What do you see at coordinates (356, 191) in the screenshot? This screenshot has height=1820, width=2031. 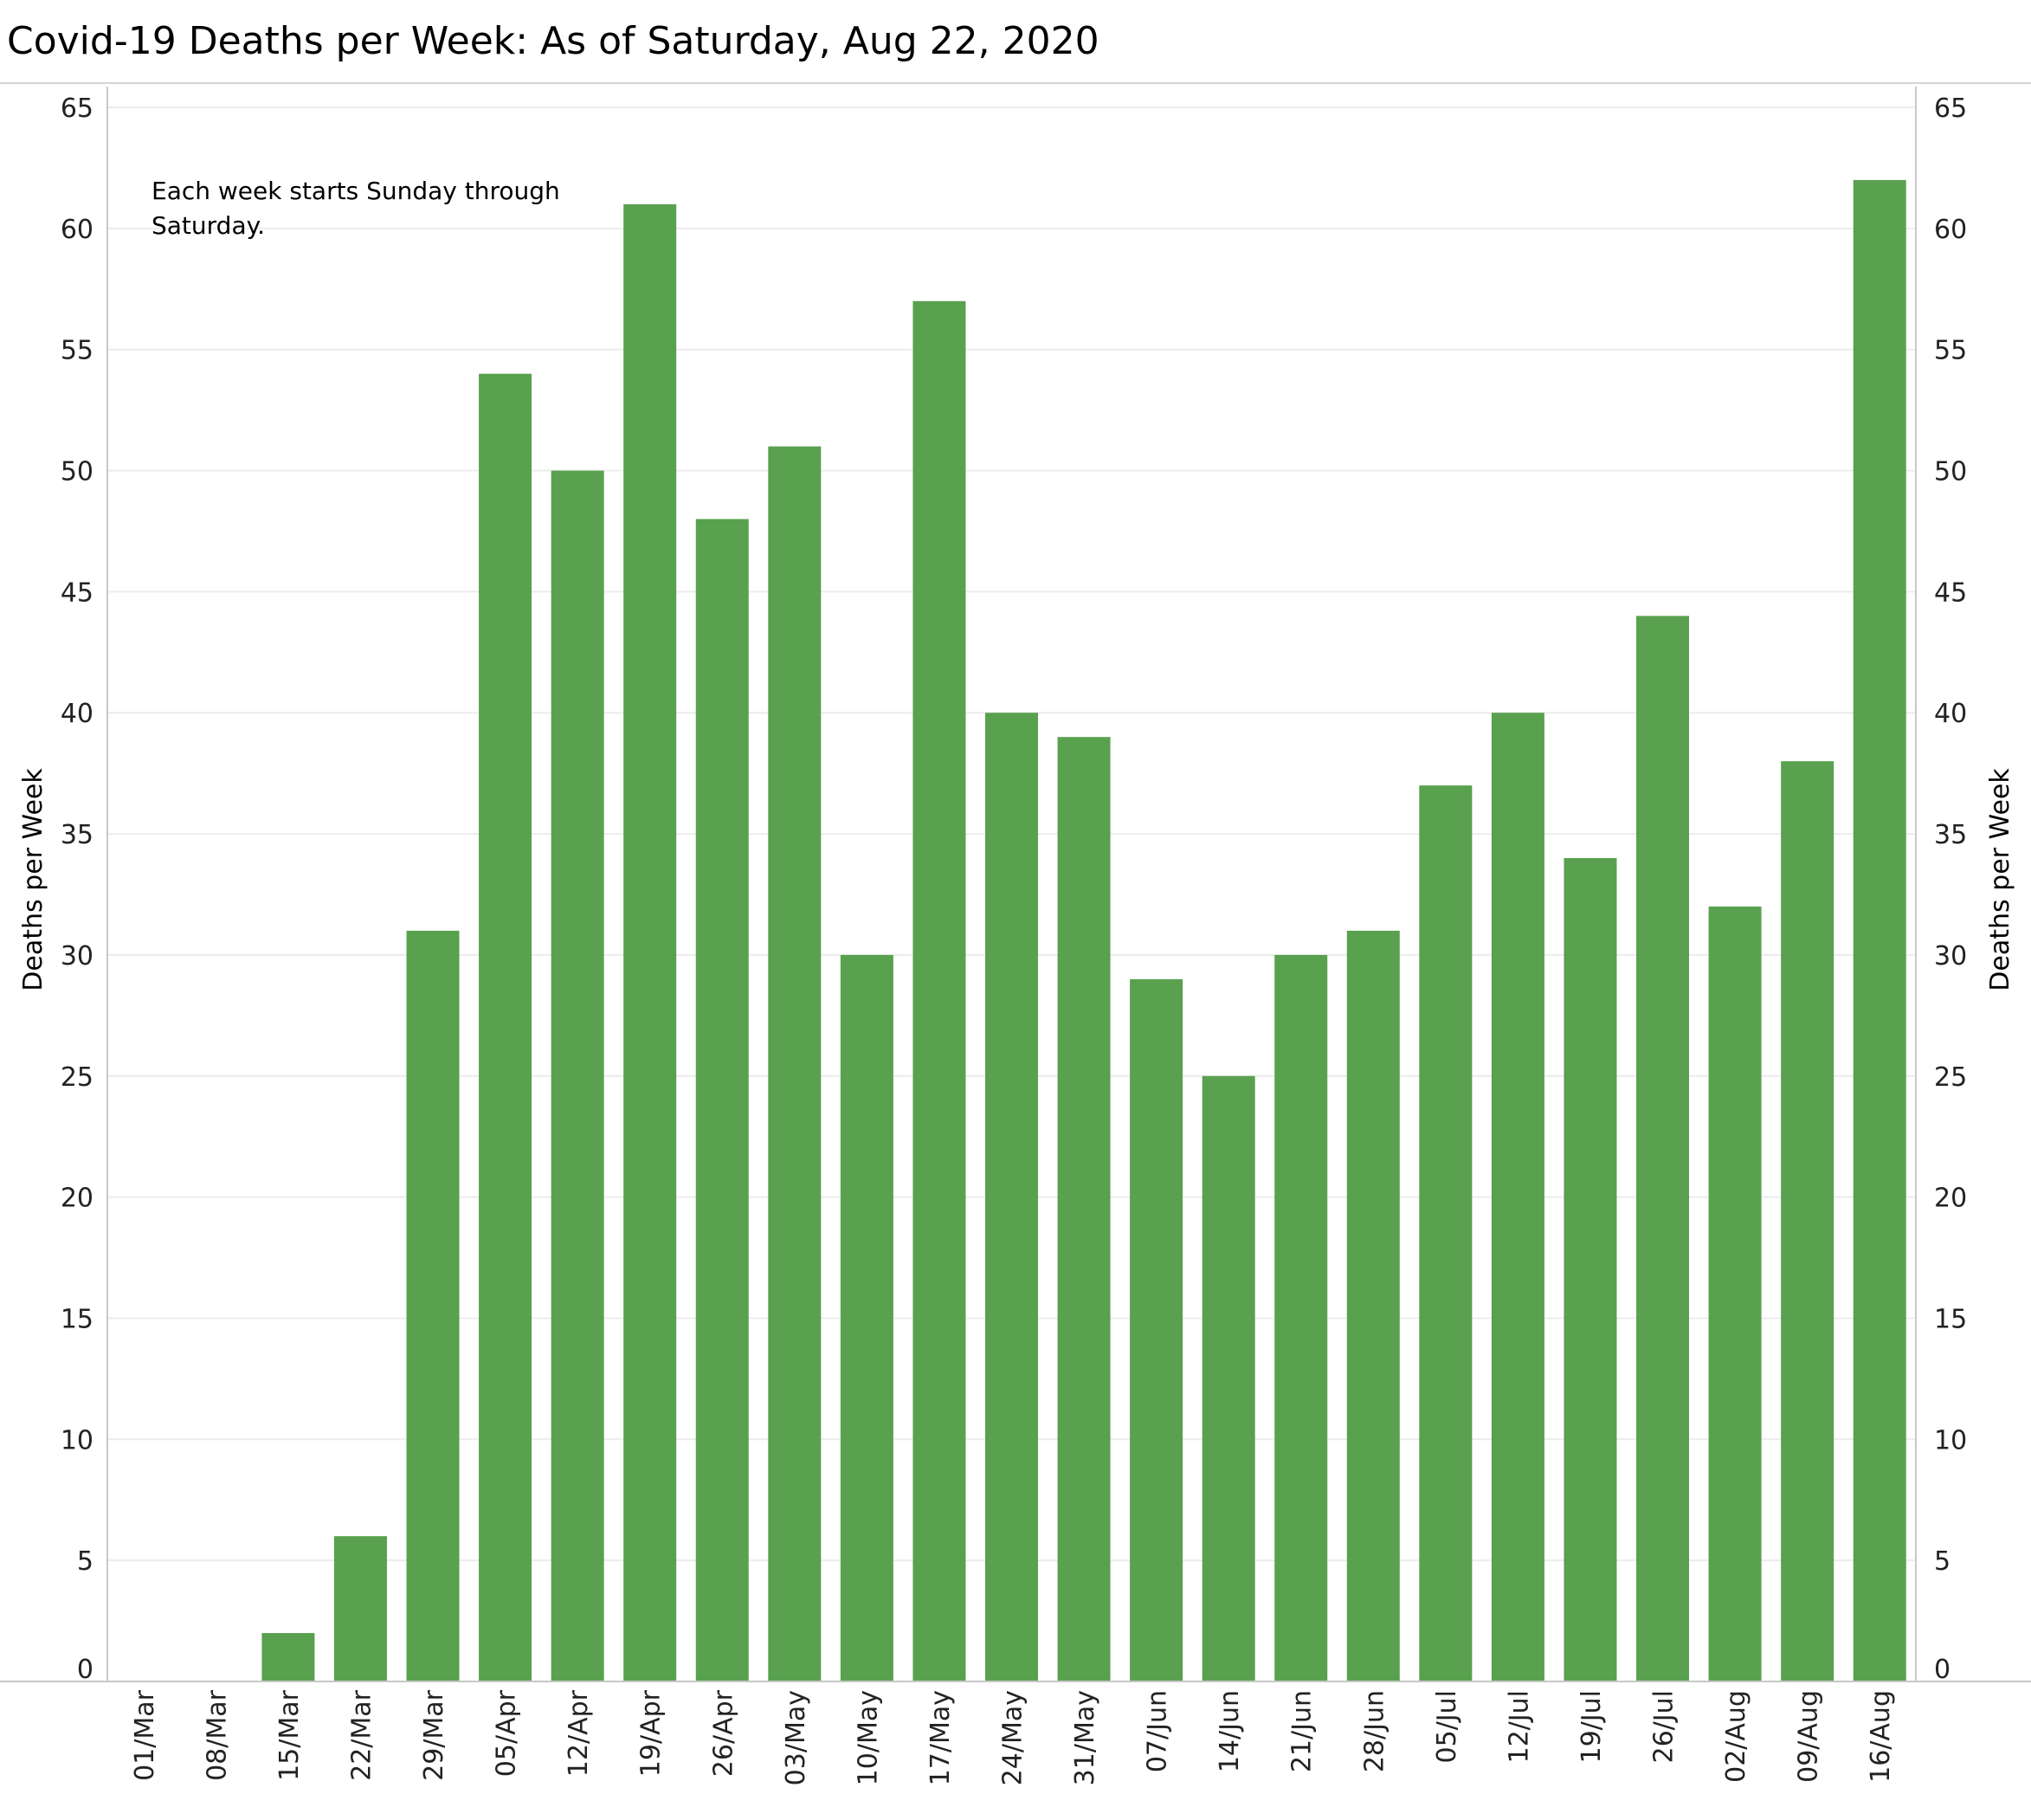 I see `annotation-line: Each week starts Sunday through` at bounding box center [356, 191].